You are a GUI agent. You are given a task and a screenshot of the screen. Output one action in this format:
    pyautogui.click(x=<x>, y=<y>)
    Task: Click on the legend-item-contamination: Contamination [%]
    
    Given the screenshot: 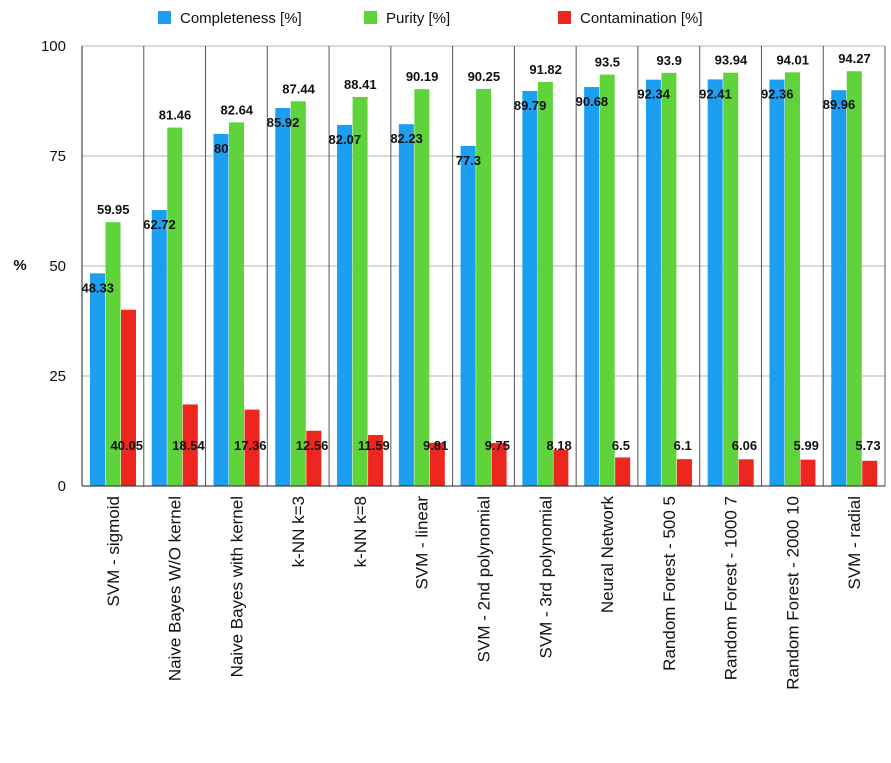 What is the action you would take?
    pyautogui.click(x=630, y=18)
    